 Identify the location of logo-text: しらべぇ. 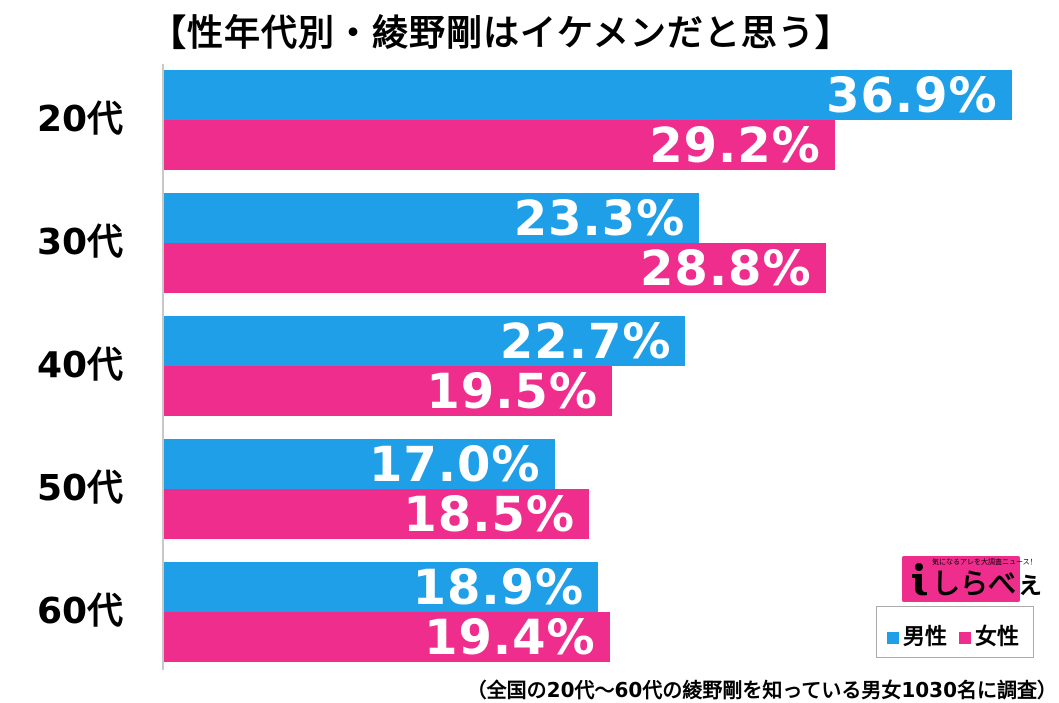
(988, 583).